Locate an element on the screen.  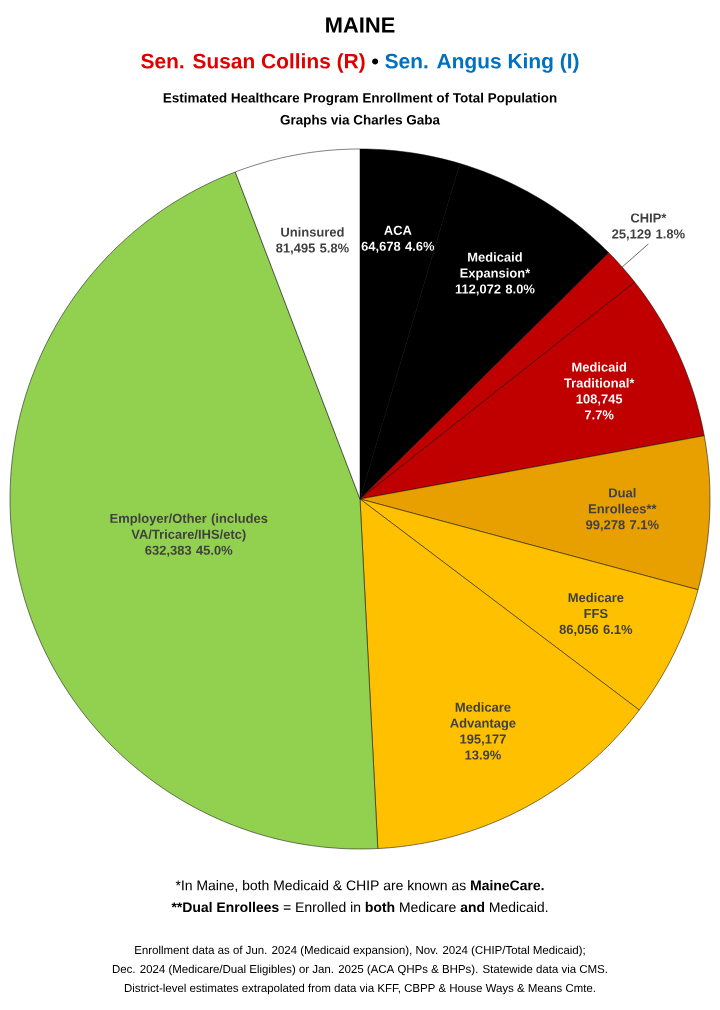
slice-label: Uninsured is located at coordinates (312, 232).